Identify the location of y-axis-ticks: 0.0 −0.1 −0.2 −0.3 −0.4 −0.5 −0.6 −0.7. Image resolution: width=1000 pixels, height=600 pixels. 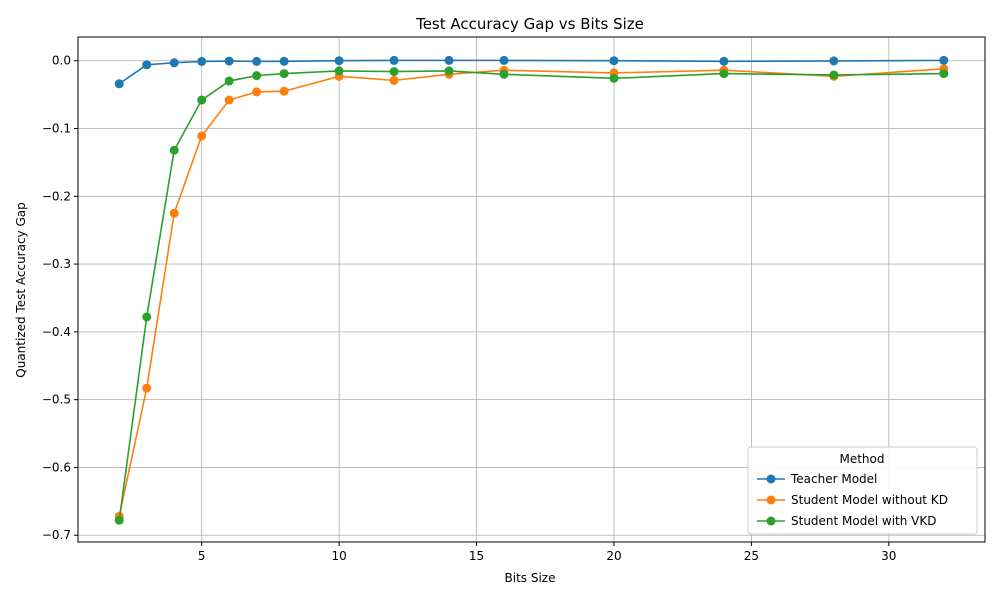
(60, 298).